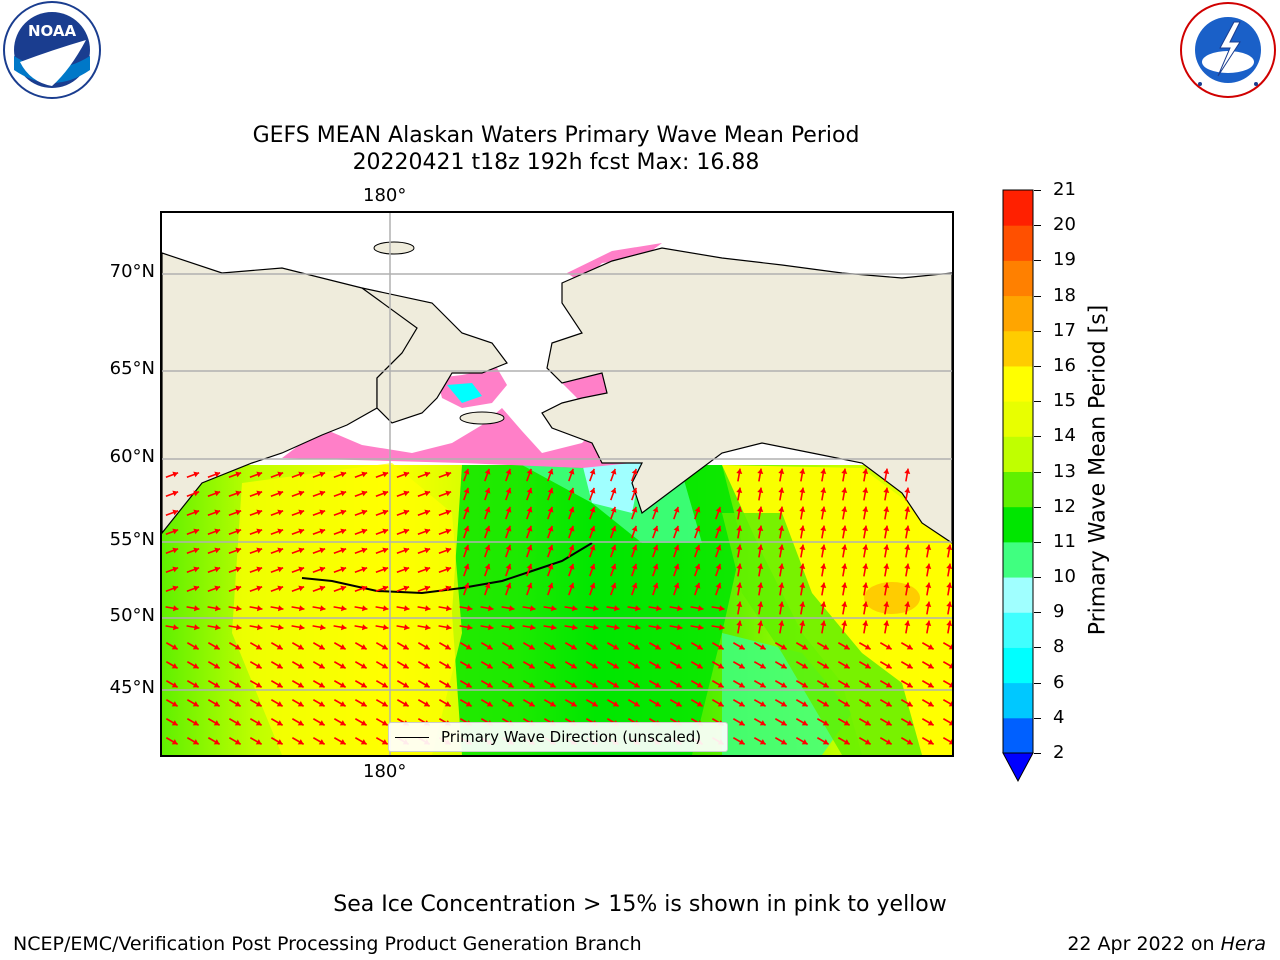 This screenshot has width=1280, height=960. What do you see at coordinates (1064, 260) in the screenshot?
I see `colorbar-tick-label: 19` at bounding box center [1064, 260].